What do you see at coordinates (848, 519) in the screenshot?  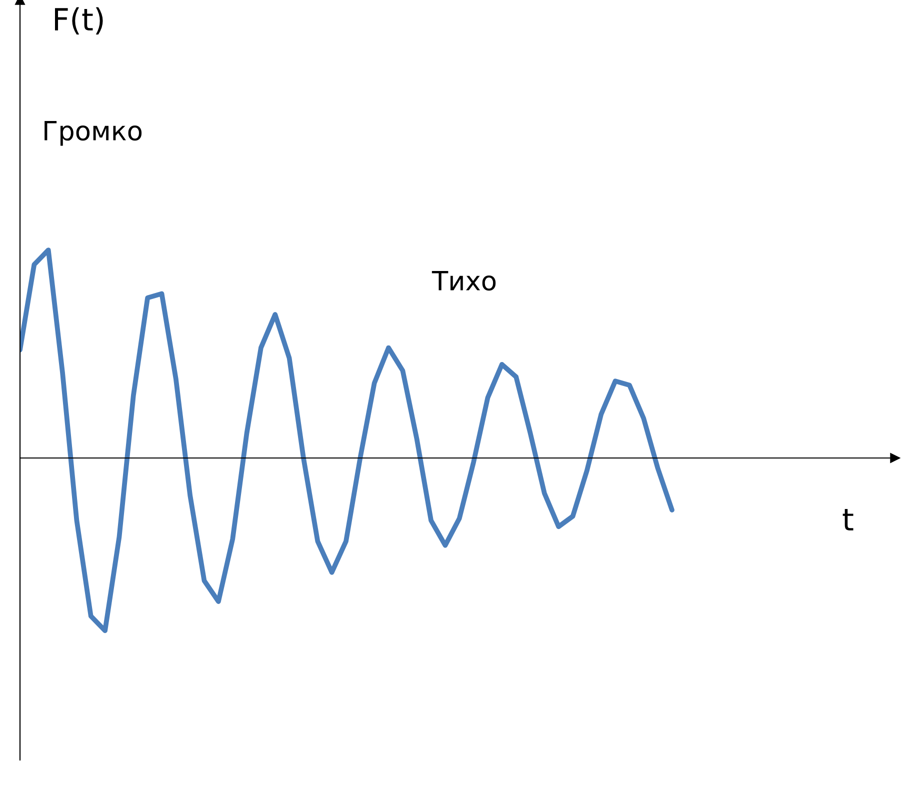 I see `text: t` at bounding box center [848, 519].